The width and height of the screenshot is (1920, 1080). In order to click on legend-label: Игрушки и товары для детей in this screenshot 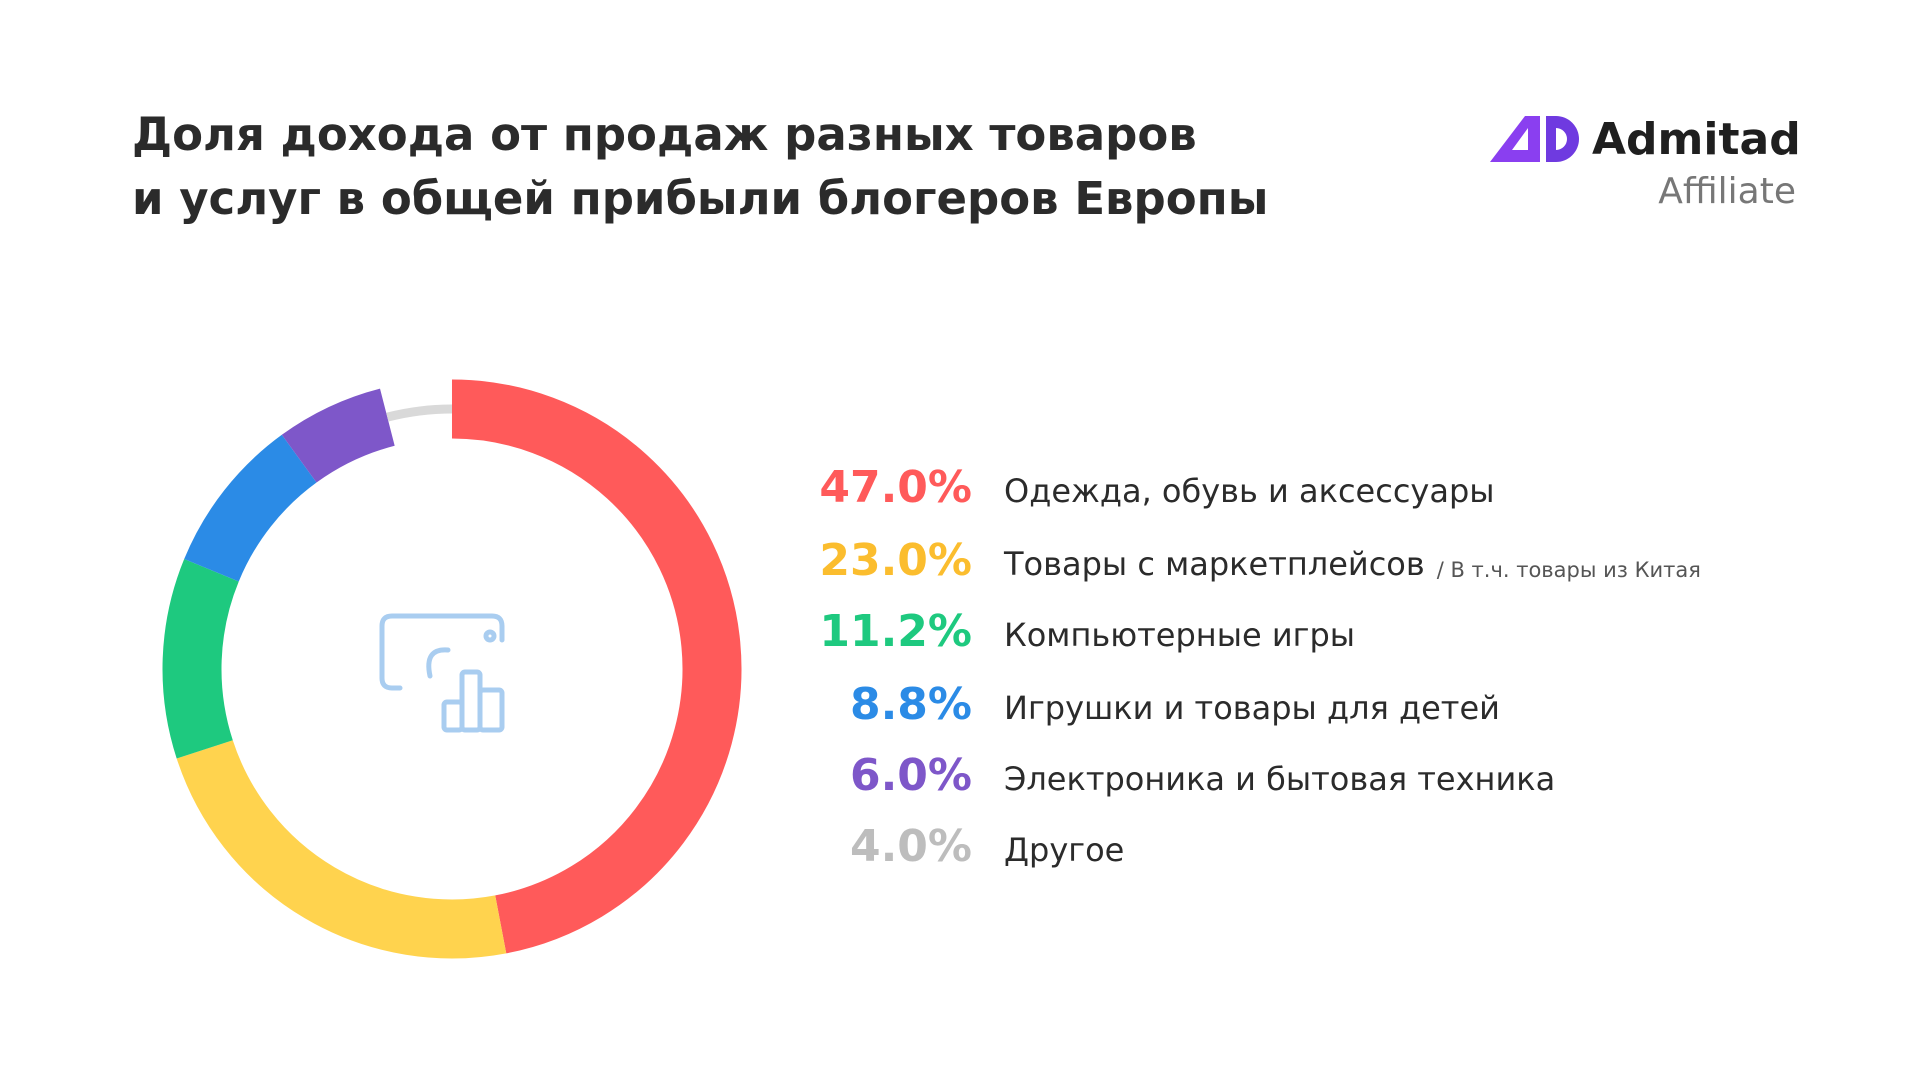, I will do `click(1252, 708)`.